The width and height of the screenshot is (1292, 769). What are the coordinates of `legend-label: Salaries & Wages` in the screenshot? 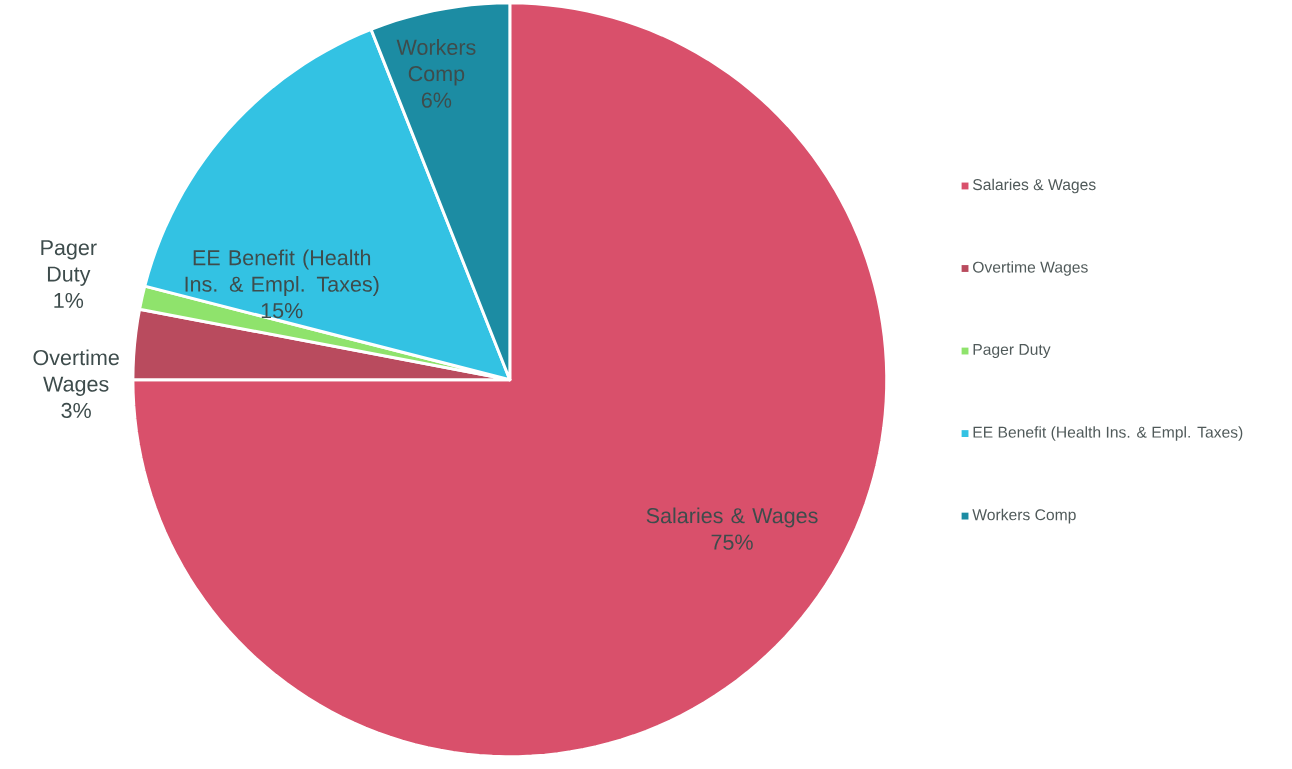 It's located at (1034, 186).